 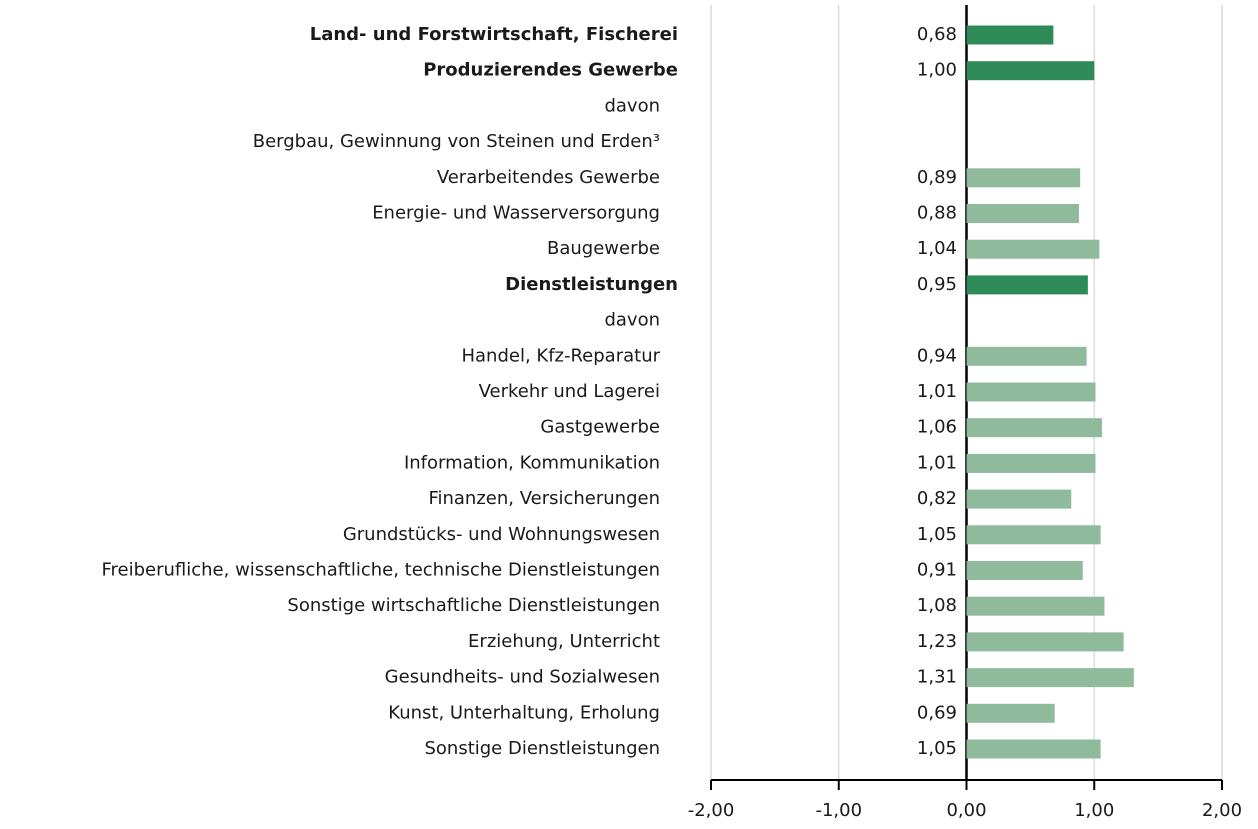 What do you see at coordinates (501, 534) in the screenshot?
I see `category-label: Grundstücks- und Wohnungswesen` at bounding box center [501, 534].